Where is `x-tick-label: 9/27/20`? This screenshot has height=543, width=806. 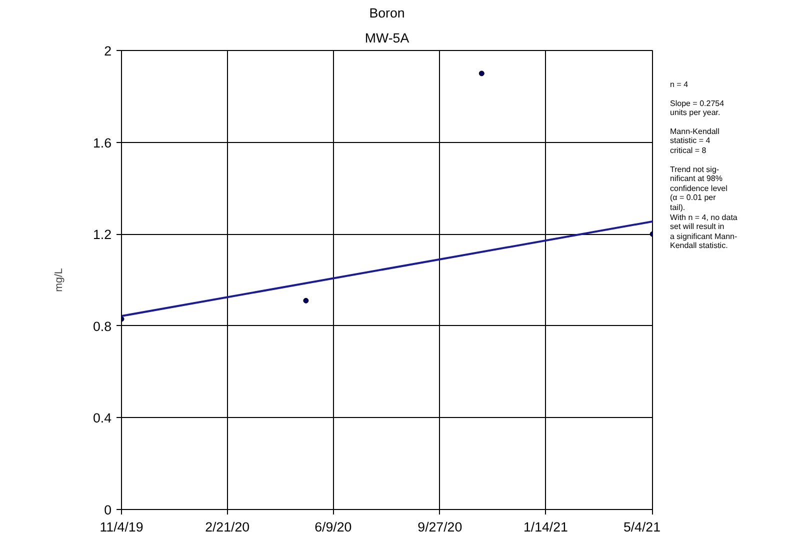 x-tick-label: 9/27/20 is located at coordinates (440, 527).